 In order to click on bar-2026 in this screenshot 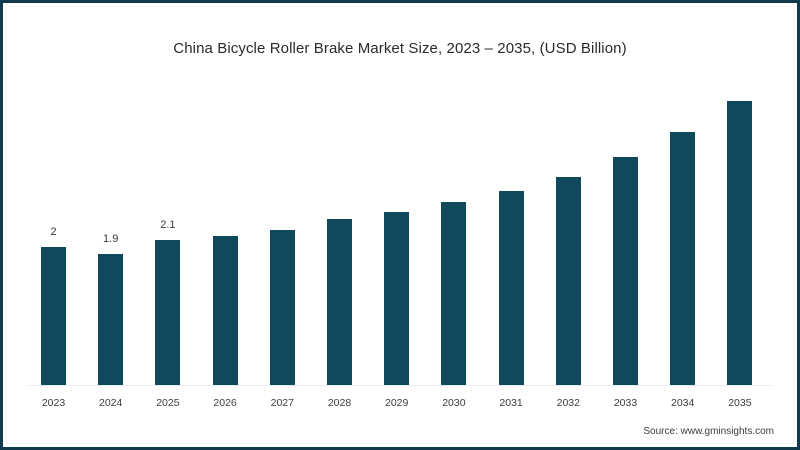, I will do `click(225, 233)`.